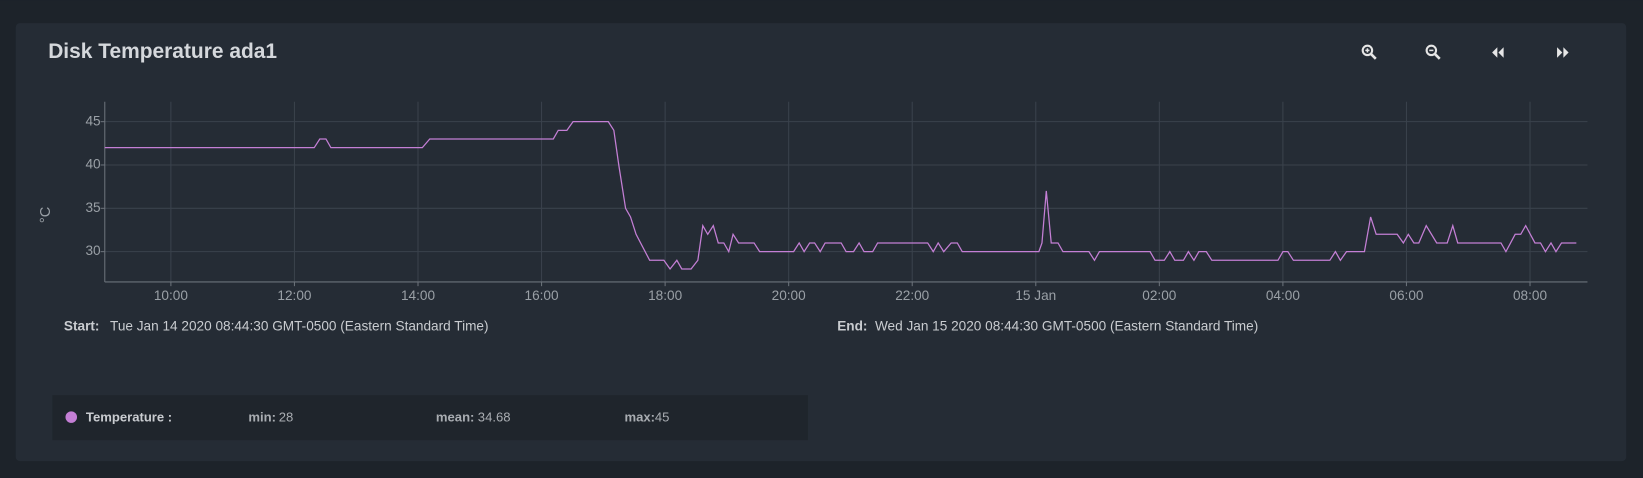 The image size is (1643, 478). I want to click on rewind-button, so click(1498, 52).